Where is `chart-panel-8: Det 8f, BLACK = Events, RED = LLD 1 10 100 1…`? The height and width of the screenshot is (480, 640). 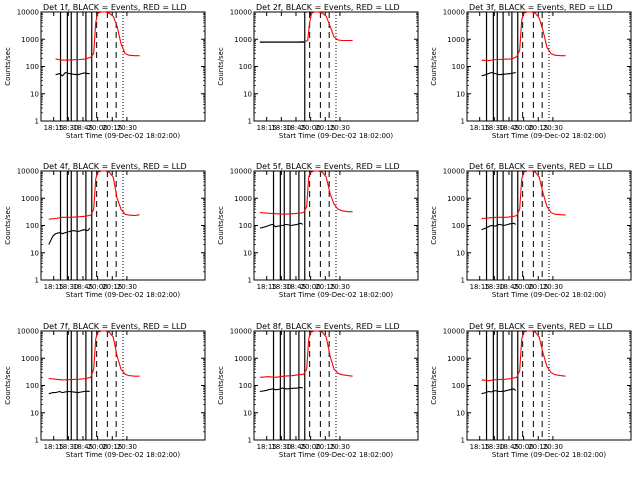 chart-panel-8: Det 8f, BLACK = Events, RED = LLD 1 10 100 1… is located at coordinates (318, 390).